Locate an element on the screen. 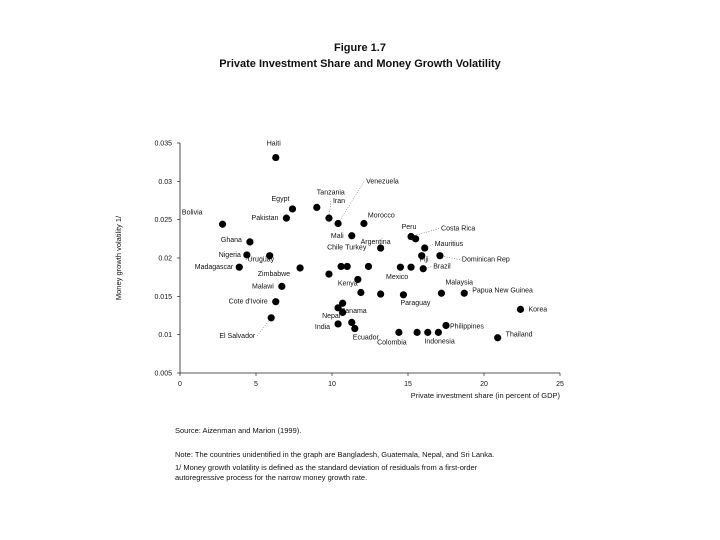  y-axis-title: Money growth volatility 1/ is located at coordinates (118, 257).